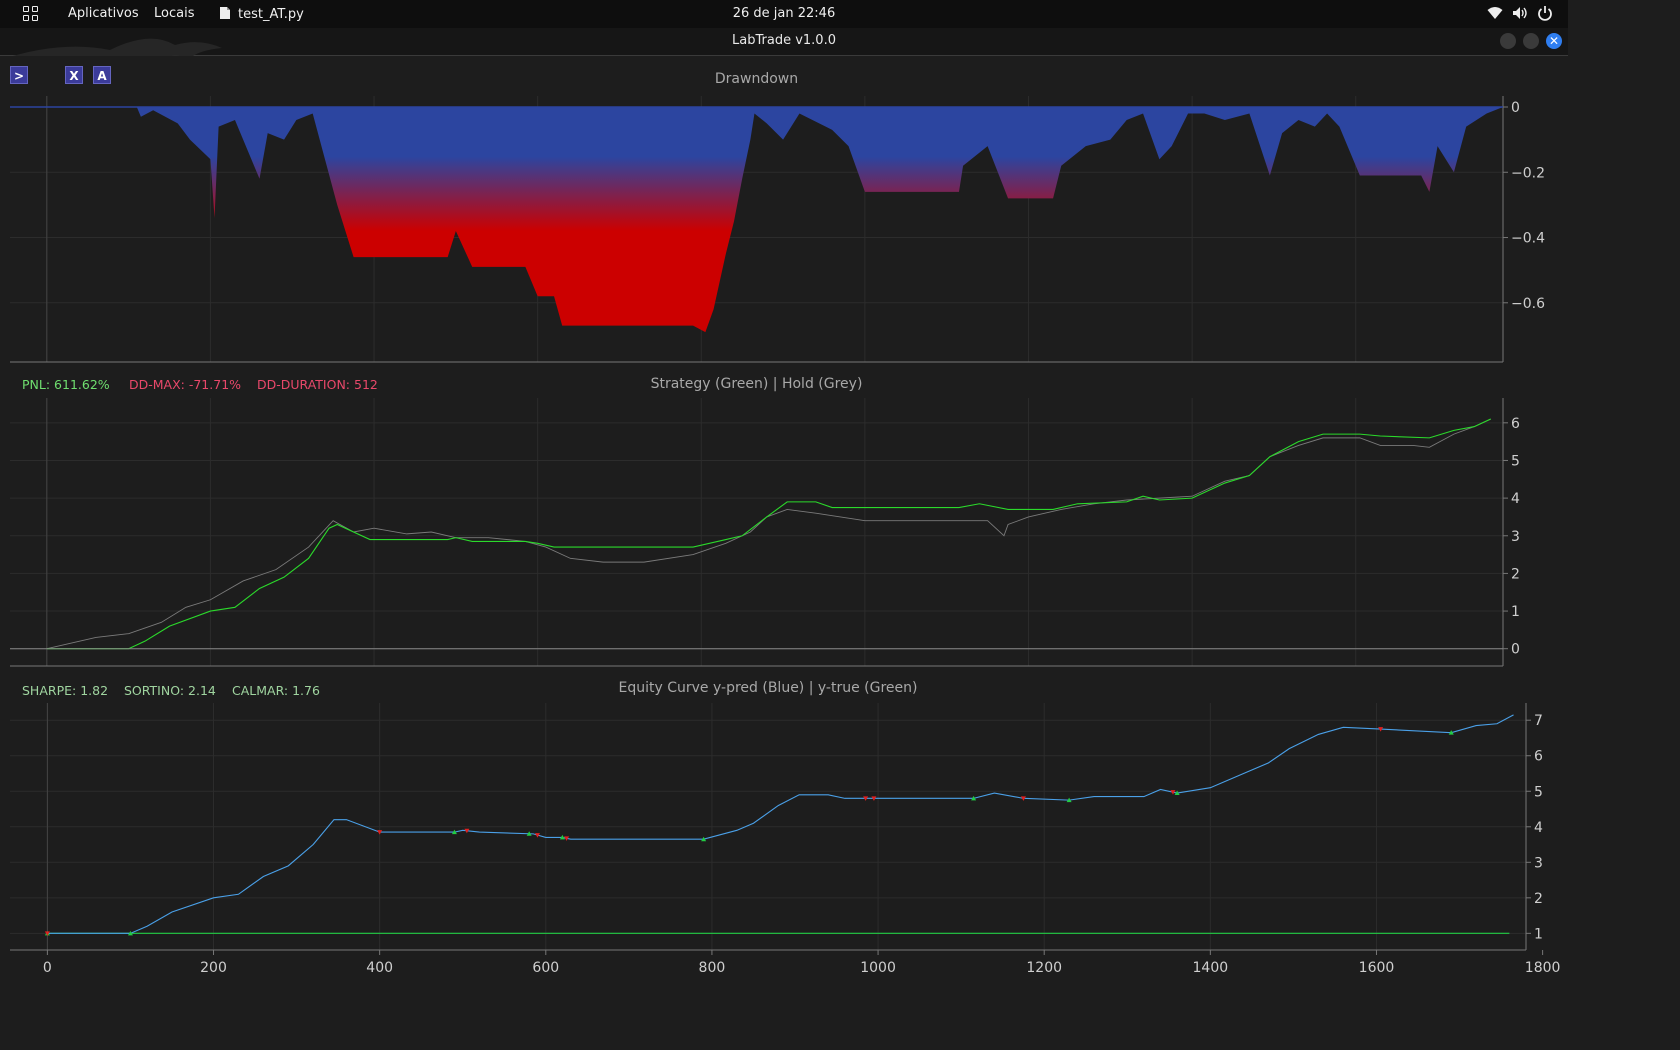  I want to click on window-title: LabTrade v1.0.0, so click(784, 40).